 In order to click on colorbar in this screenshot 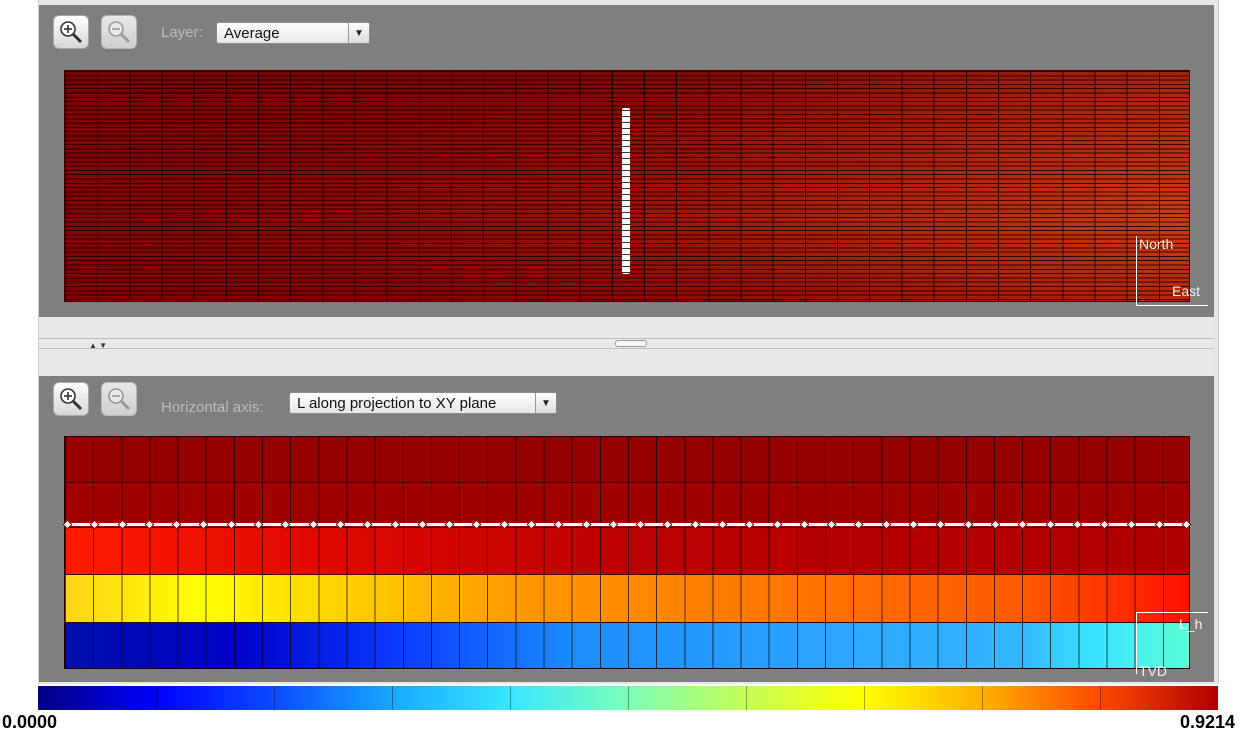, I will do `click(628, 698)`.